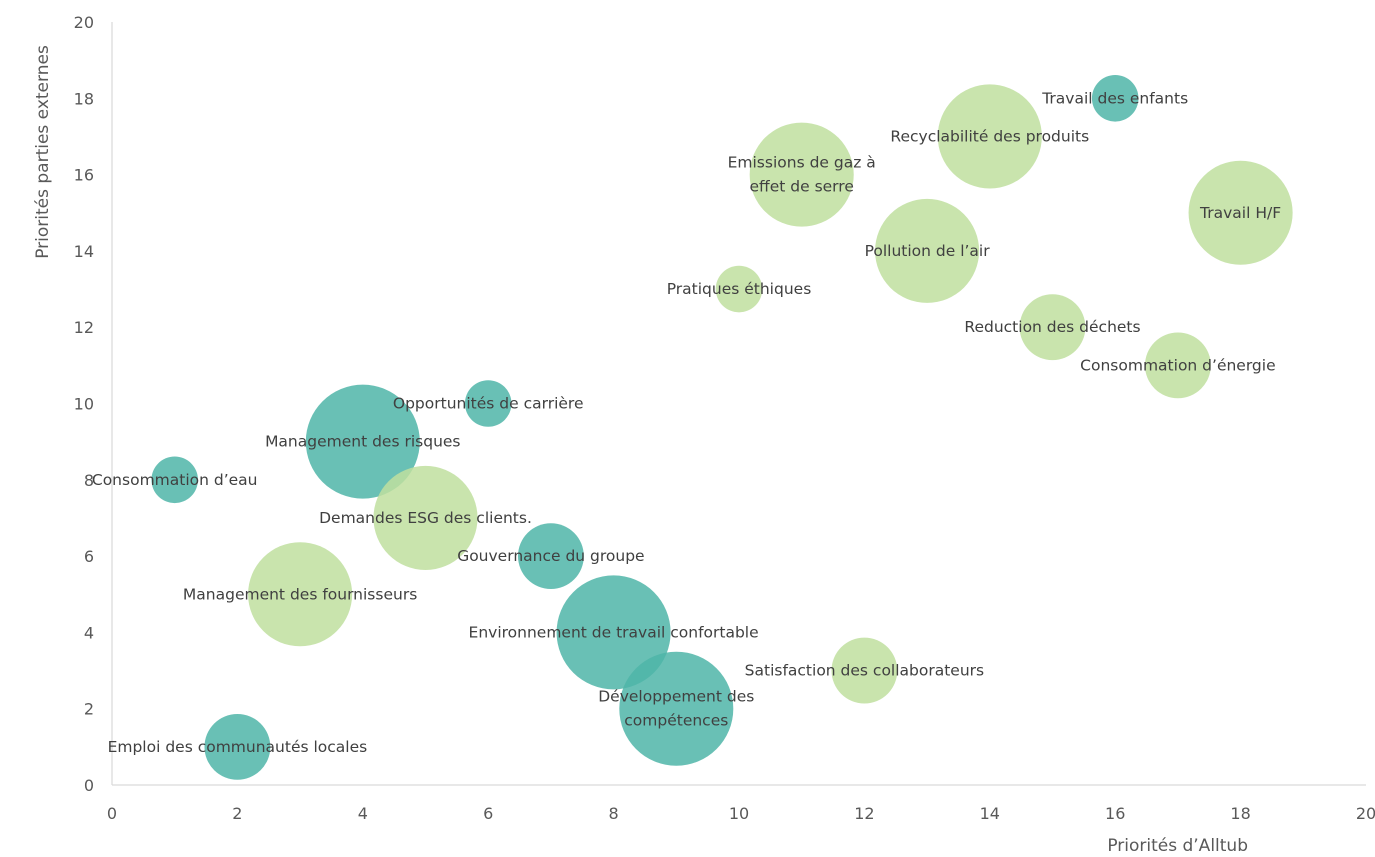 The height and width of the screenshot is (857, 1375). What do you see at coordinates (1115, 813) in the screenshot?
I see `x-tick-label: 16` at bounding box center [1115, 813].